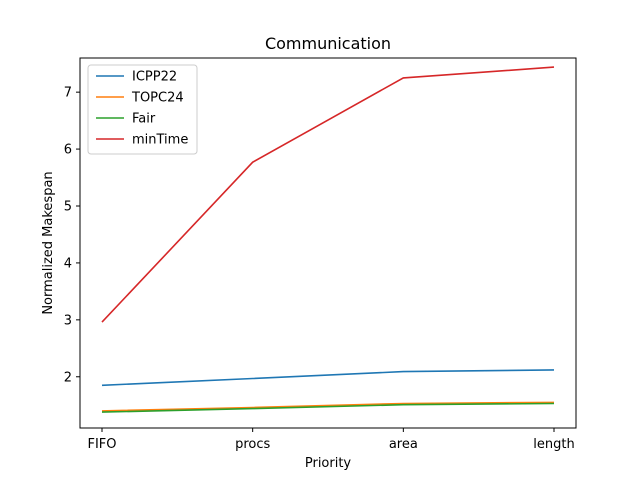  What do you see at coordinates (328, 43) in the screenshot?
I see `chart-title: Communication` at bounding box center [328, 43].